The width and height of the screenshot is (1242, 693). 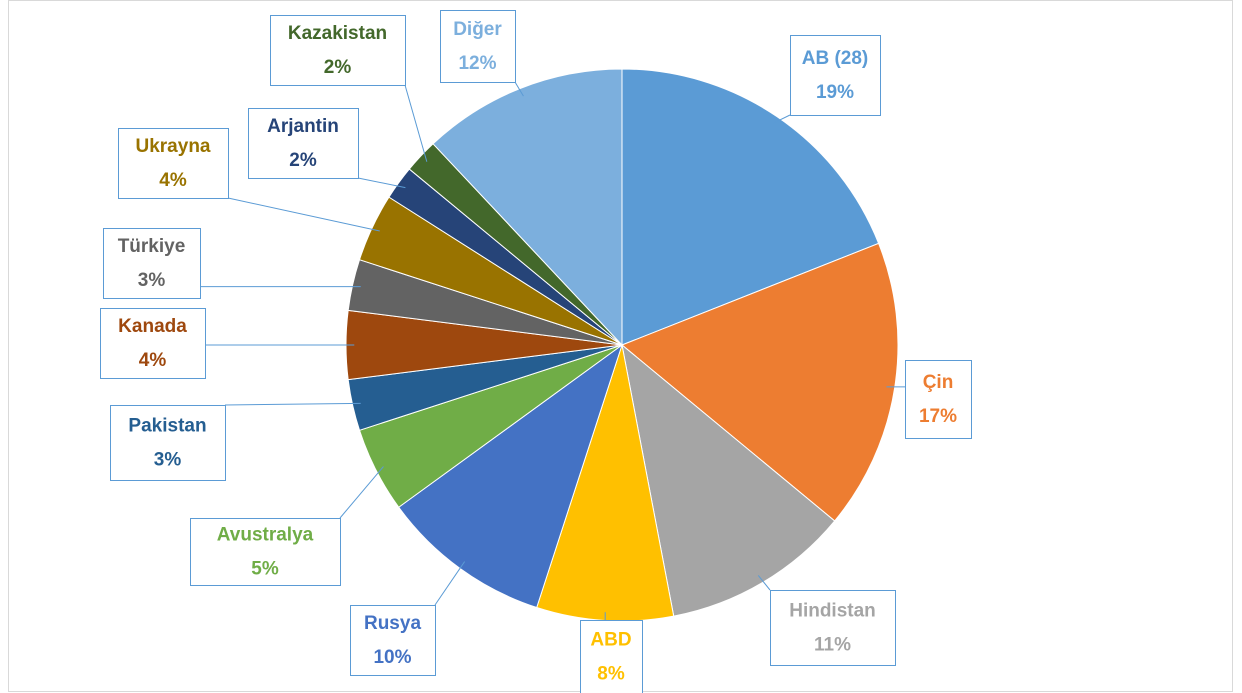 I want to click on slice-value: 8%, so click(x=611, y=674).